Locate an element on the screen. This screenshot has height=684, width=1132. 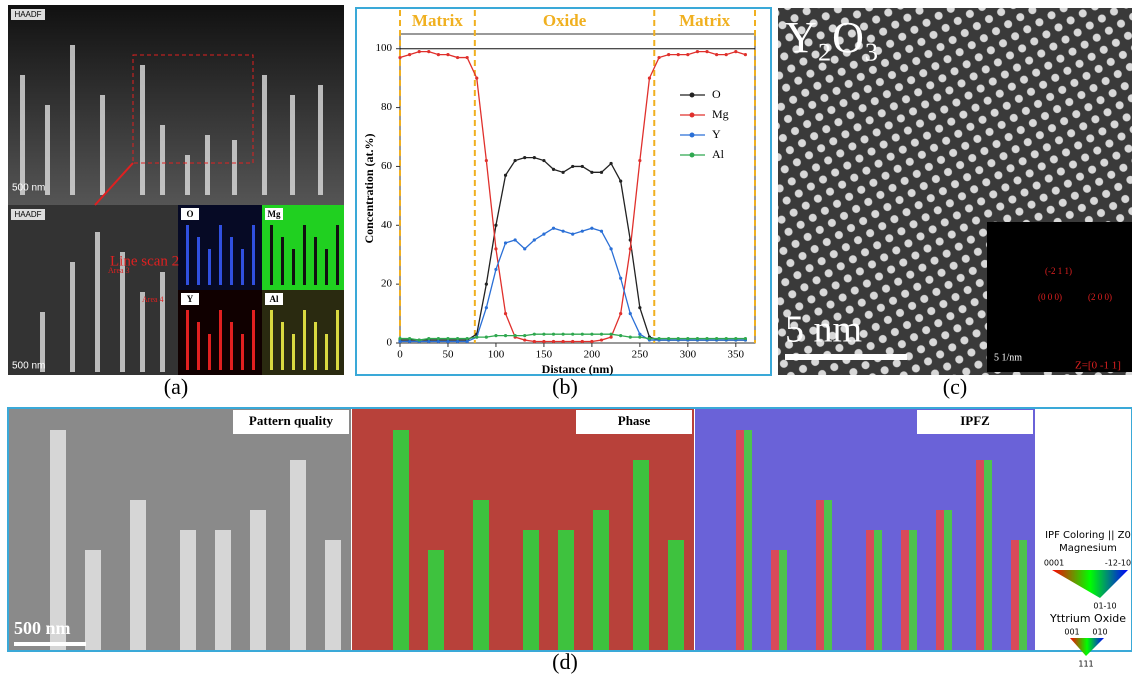
x-tick-label: 200 is located at coordinates (592, 355).